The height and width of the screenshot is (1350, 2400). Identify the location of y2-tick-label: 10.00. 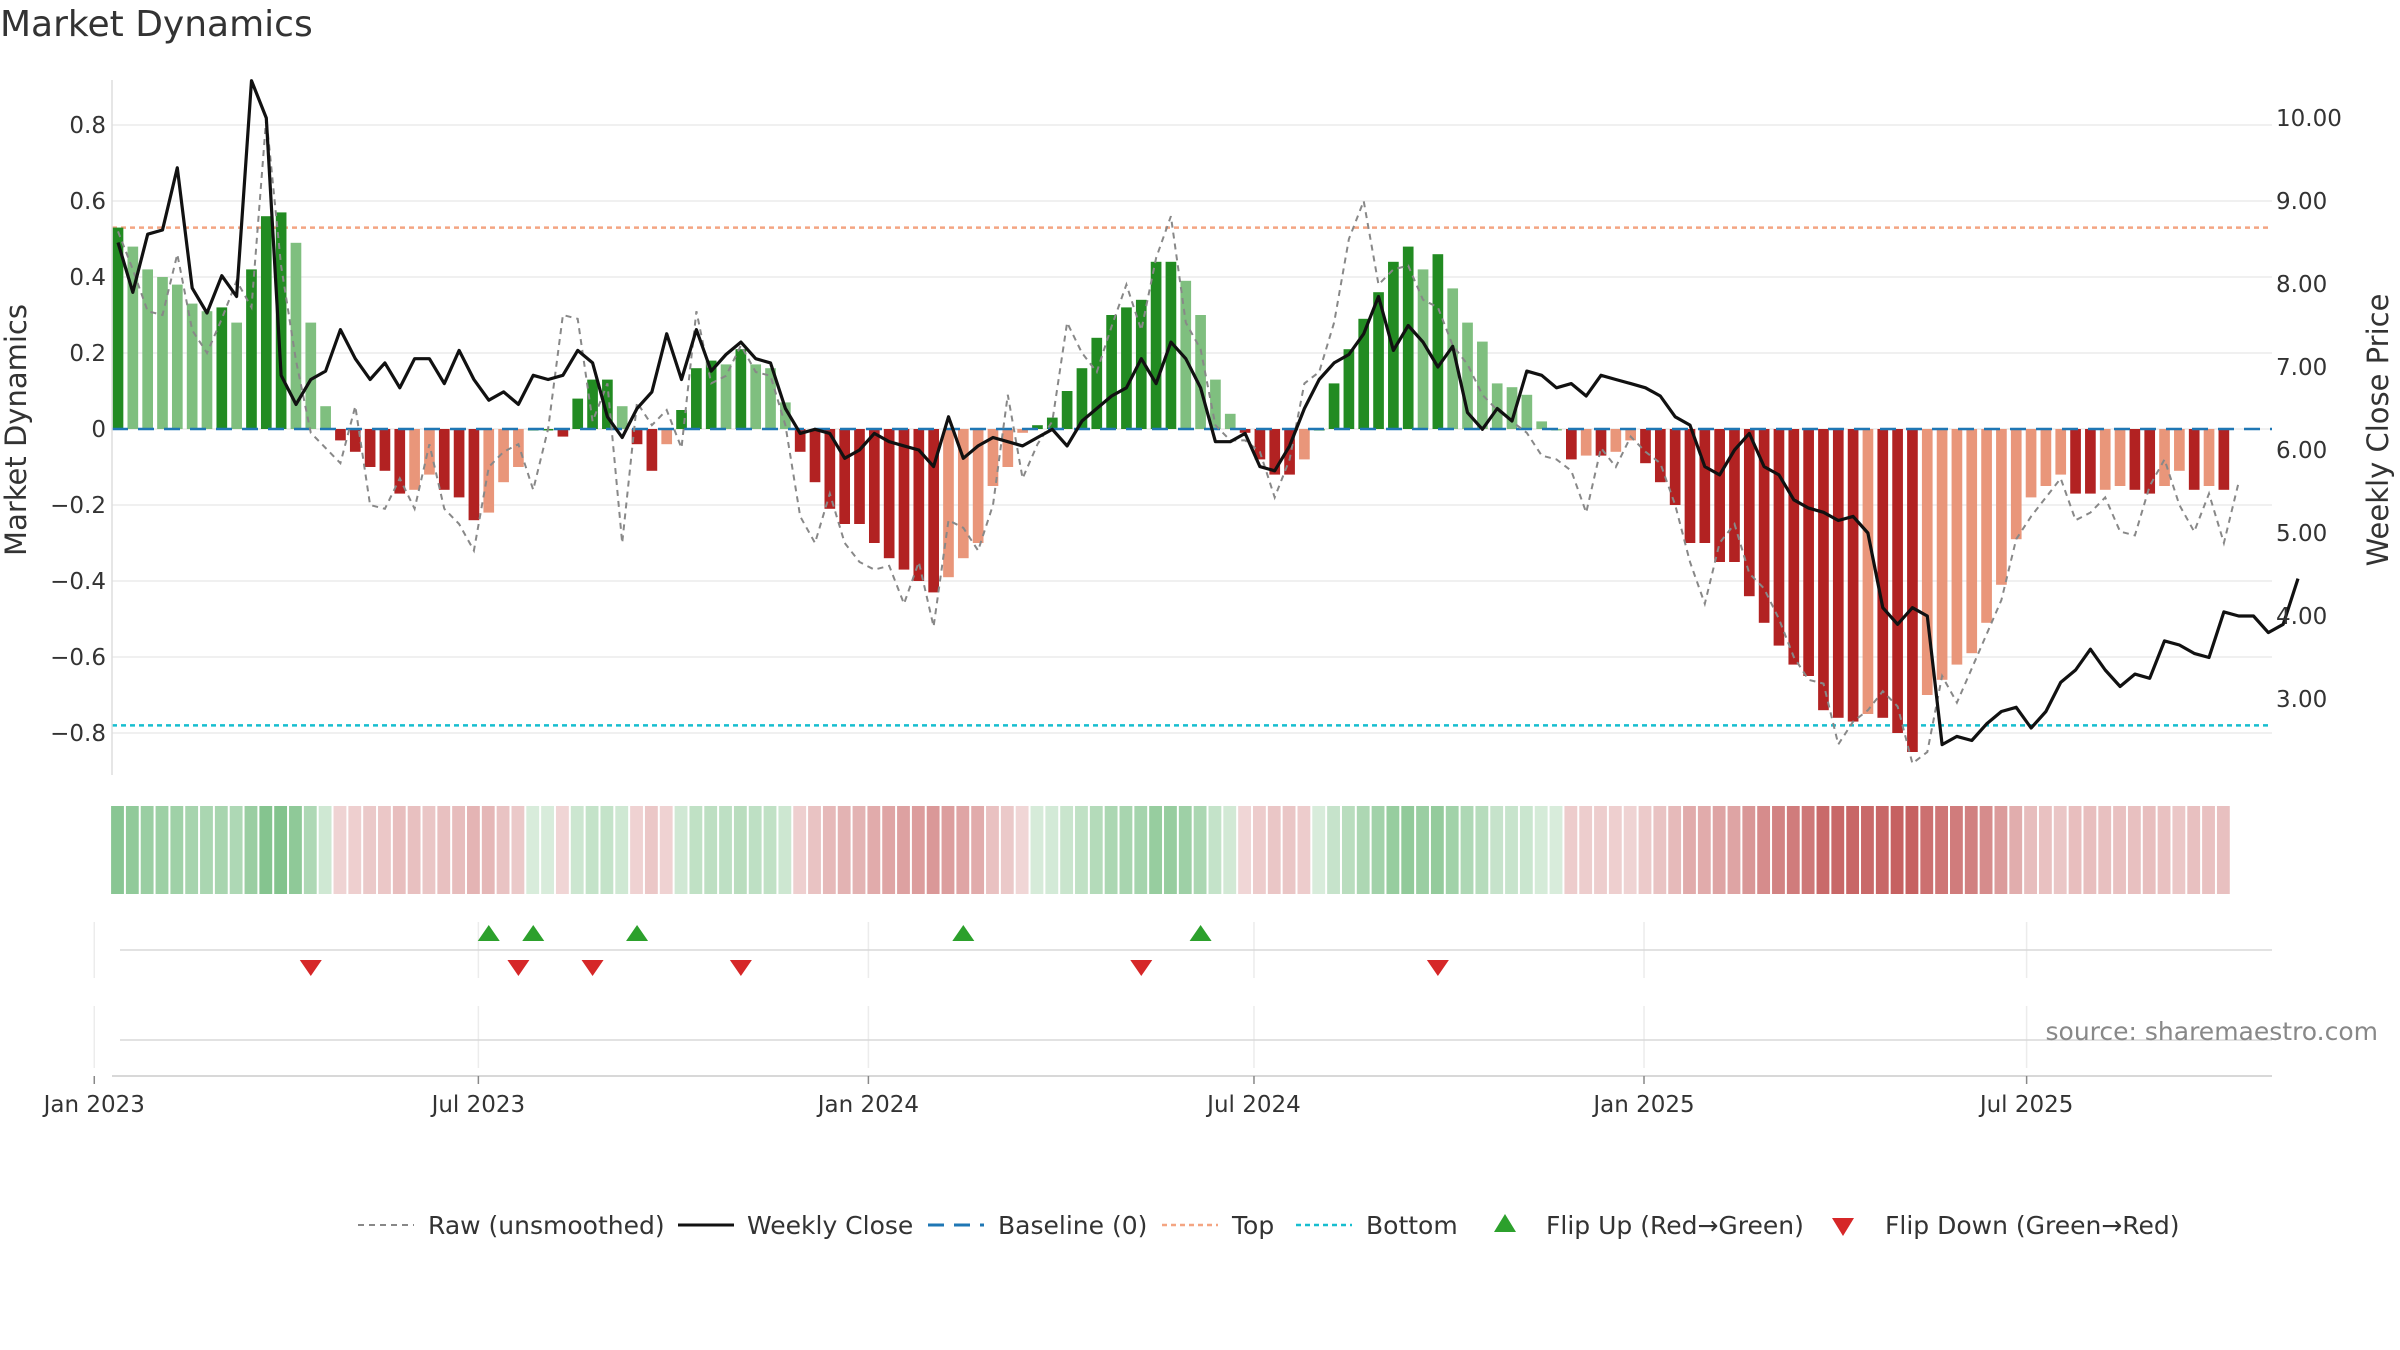
(2309, 119).